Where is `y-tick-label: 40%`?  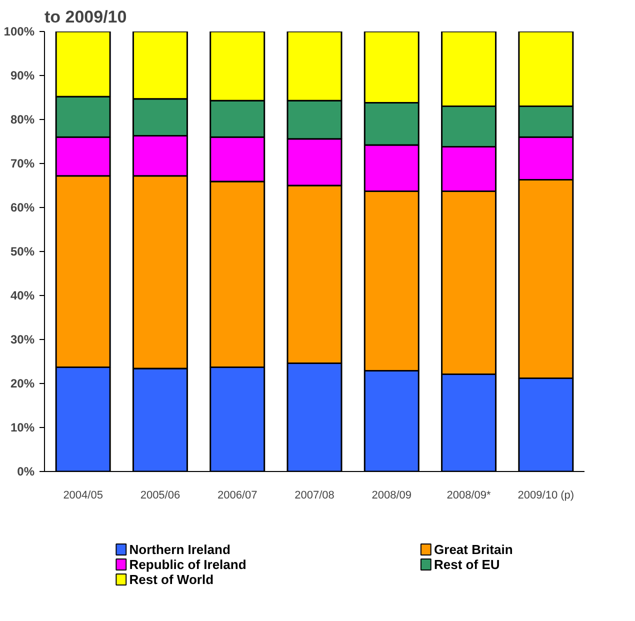 y-tick-label: 40% is located at coordinates (22, 295).